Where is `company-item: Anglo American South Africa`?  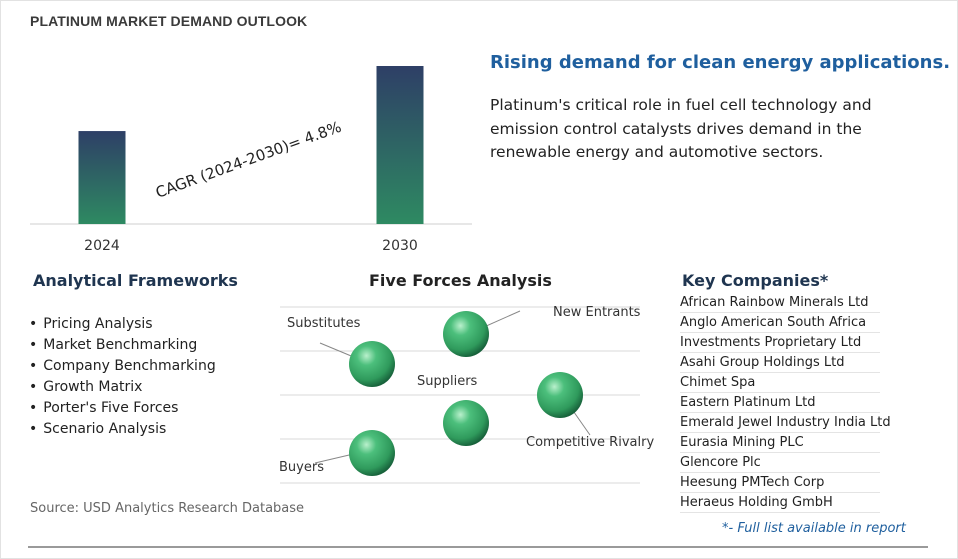 company-item: Anglo American South Africa is located at coordinates (780, 323).